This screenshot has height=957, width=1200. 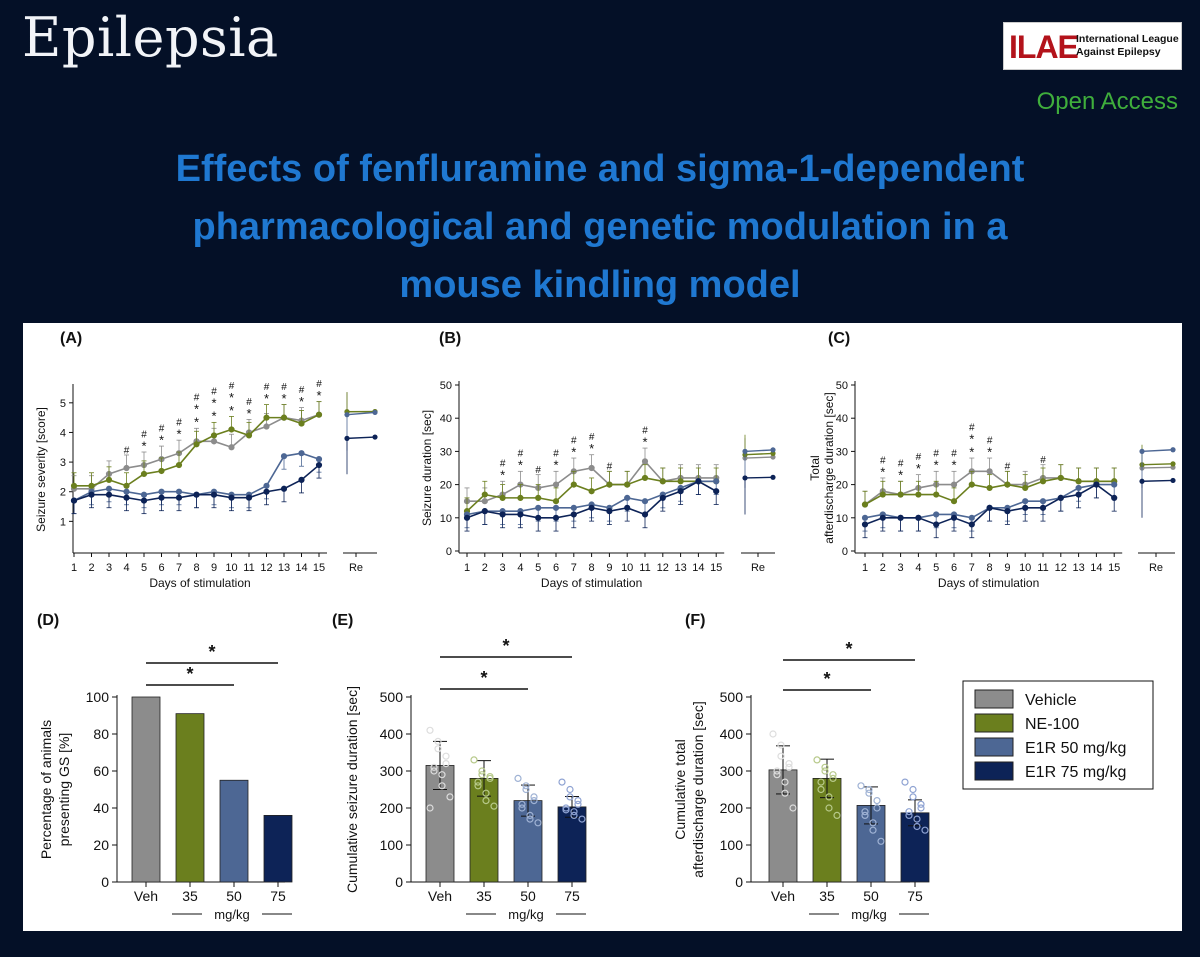 What do you see at coordinates (680, 789) in the screenshot?
I see `y-axis-label: Cumulative total` at bounding box center [680, 789].